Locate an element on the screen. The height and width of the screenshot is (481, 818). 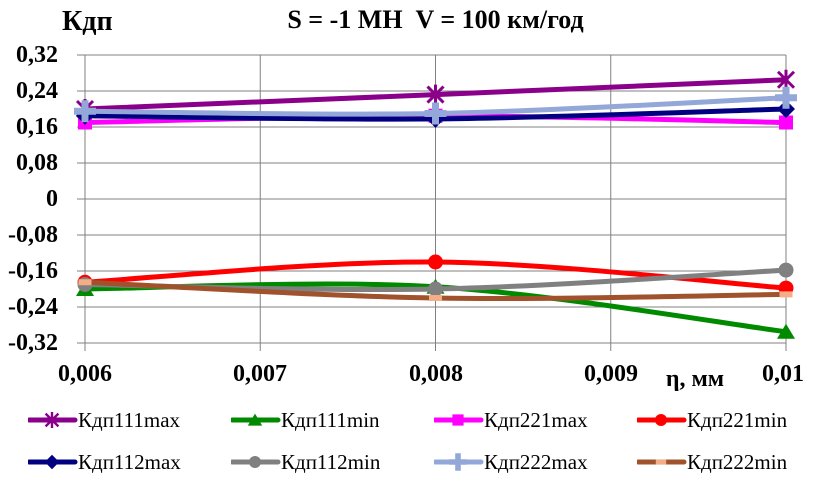
y-tick-label: -0,32 is located at coordinates (33, 343).